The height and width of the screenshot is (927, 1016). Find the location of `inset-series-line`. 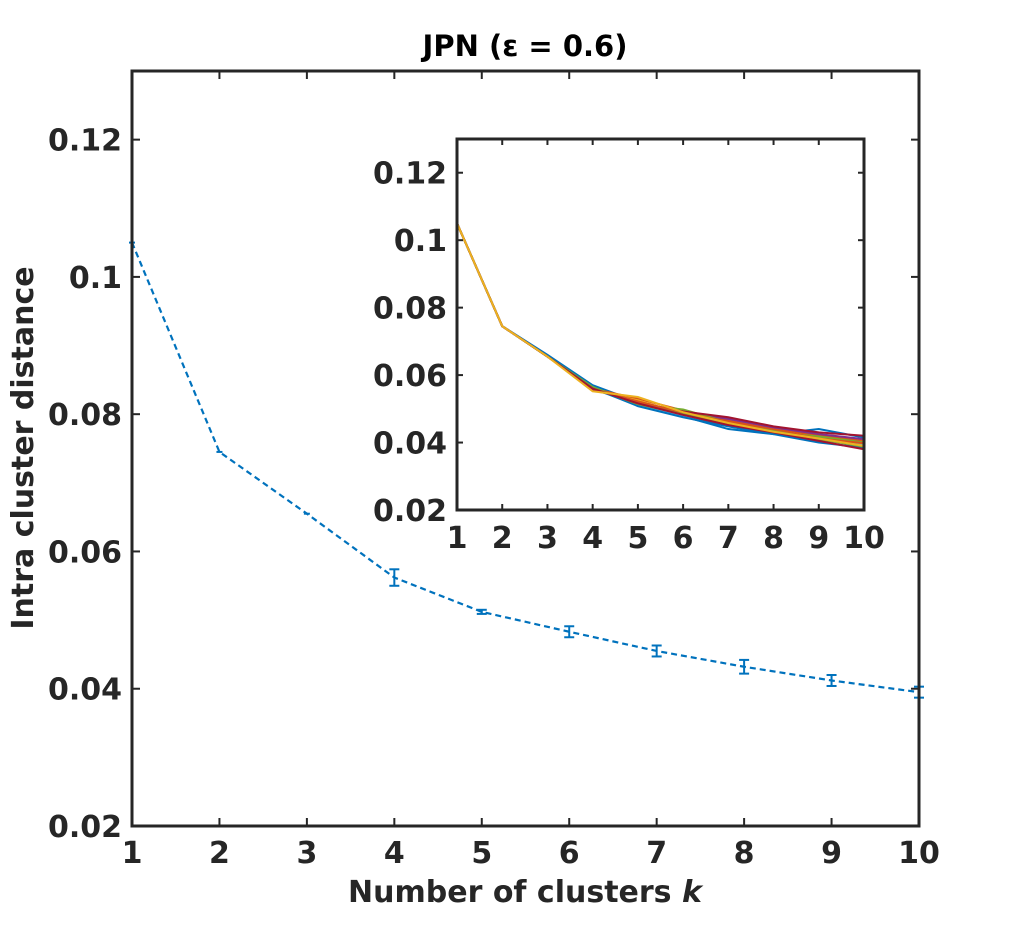

inset-series-line is located at coordinates (660, 334).